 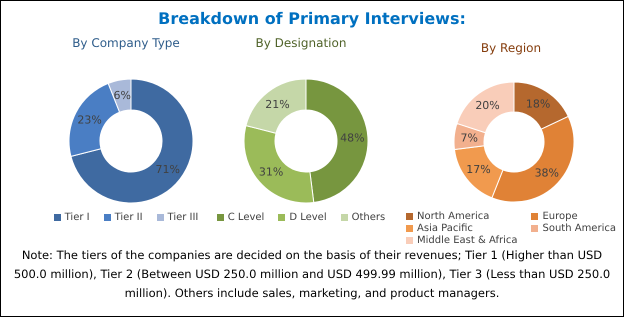 I want to click on legend-label: Tier III, so click(x=182, y=217).